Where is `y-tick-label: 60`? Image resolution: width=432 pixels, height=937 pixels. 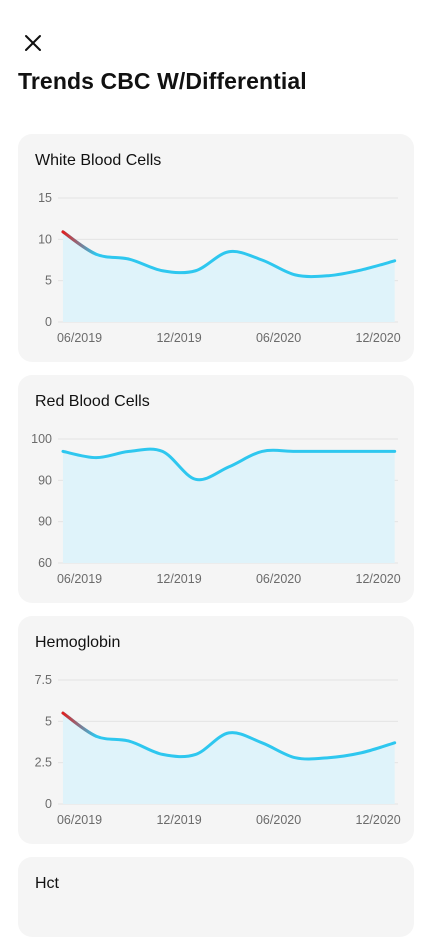 y-tick-label: 60 is located at coordinates (45, 563).